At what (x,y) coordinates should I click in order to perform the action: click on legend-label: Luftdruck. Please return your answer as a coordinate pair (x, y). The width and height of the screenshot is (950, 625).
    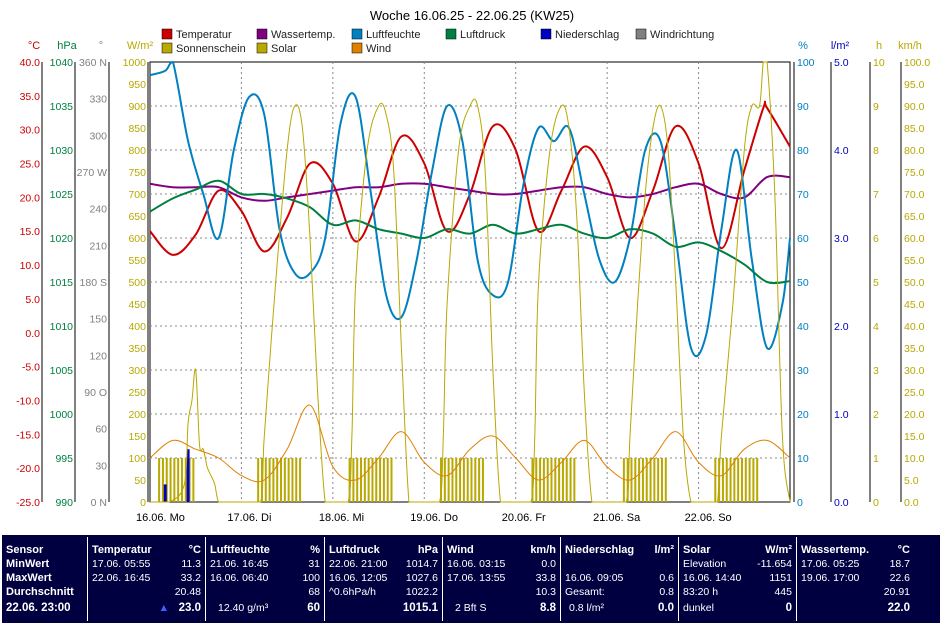
    Looking at the image, I should click on (483, 35).